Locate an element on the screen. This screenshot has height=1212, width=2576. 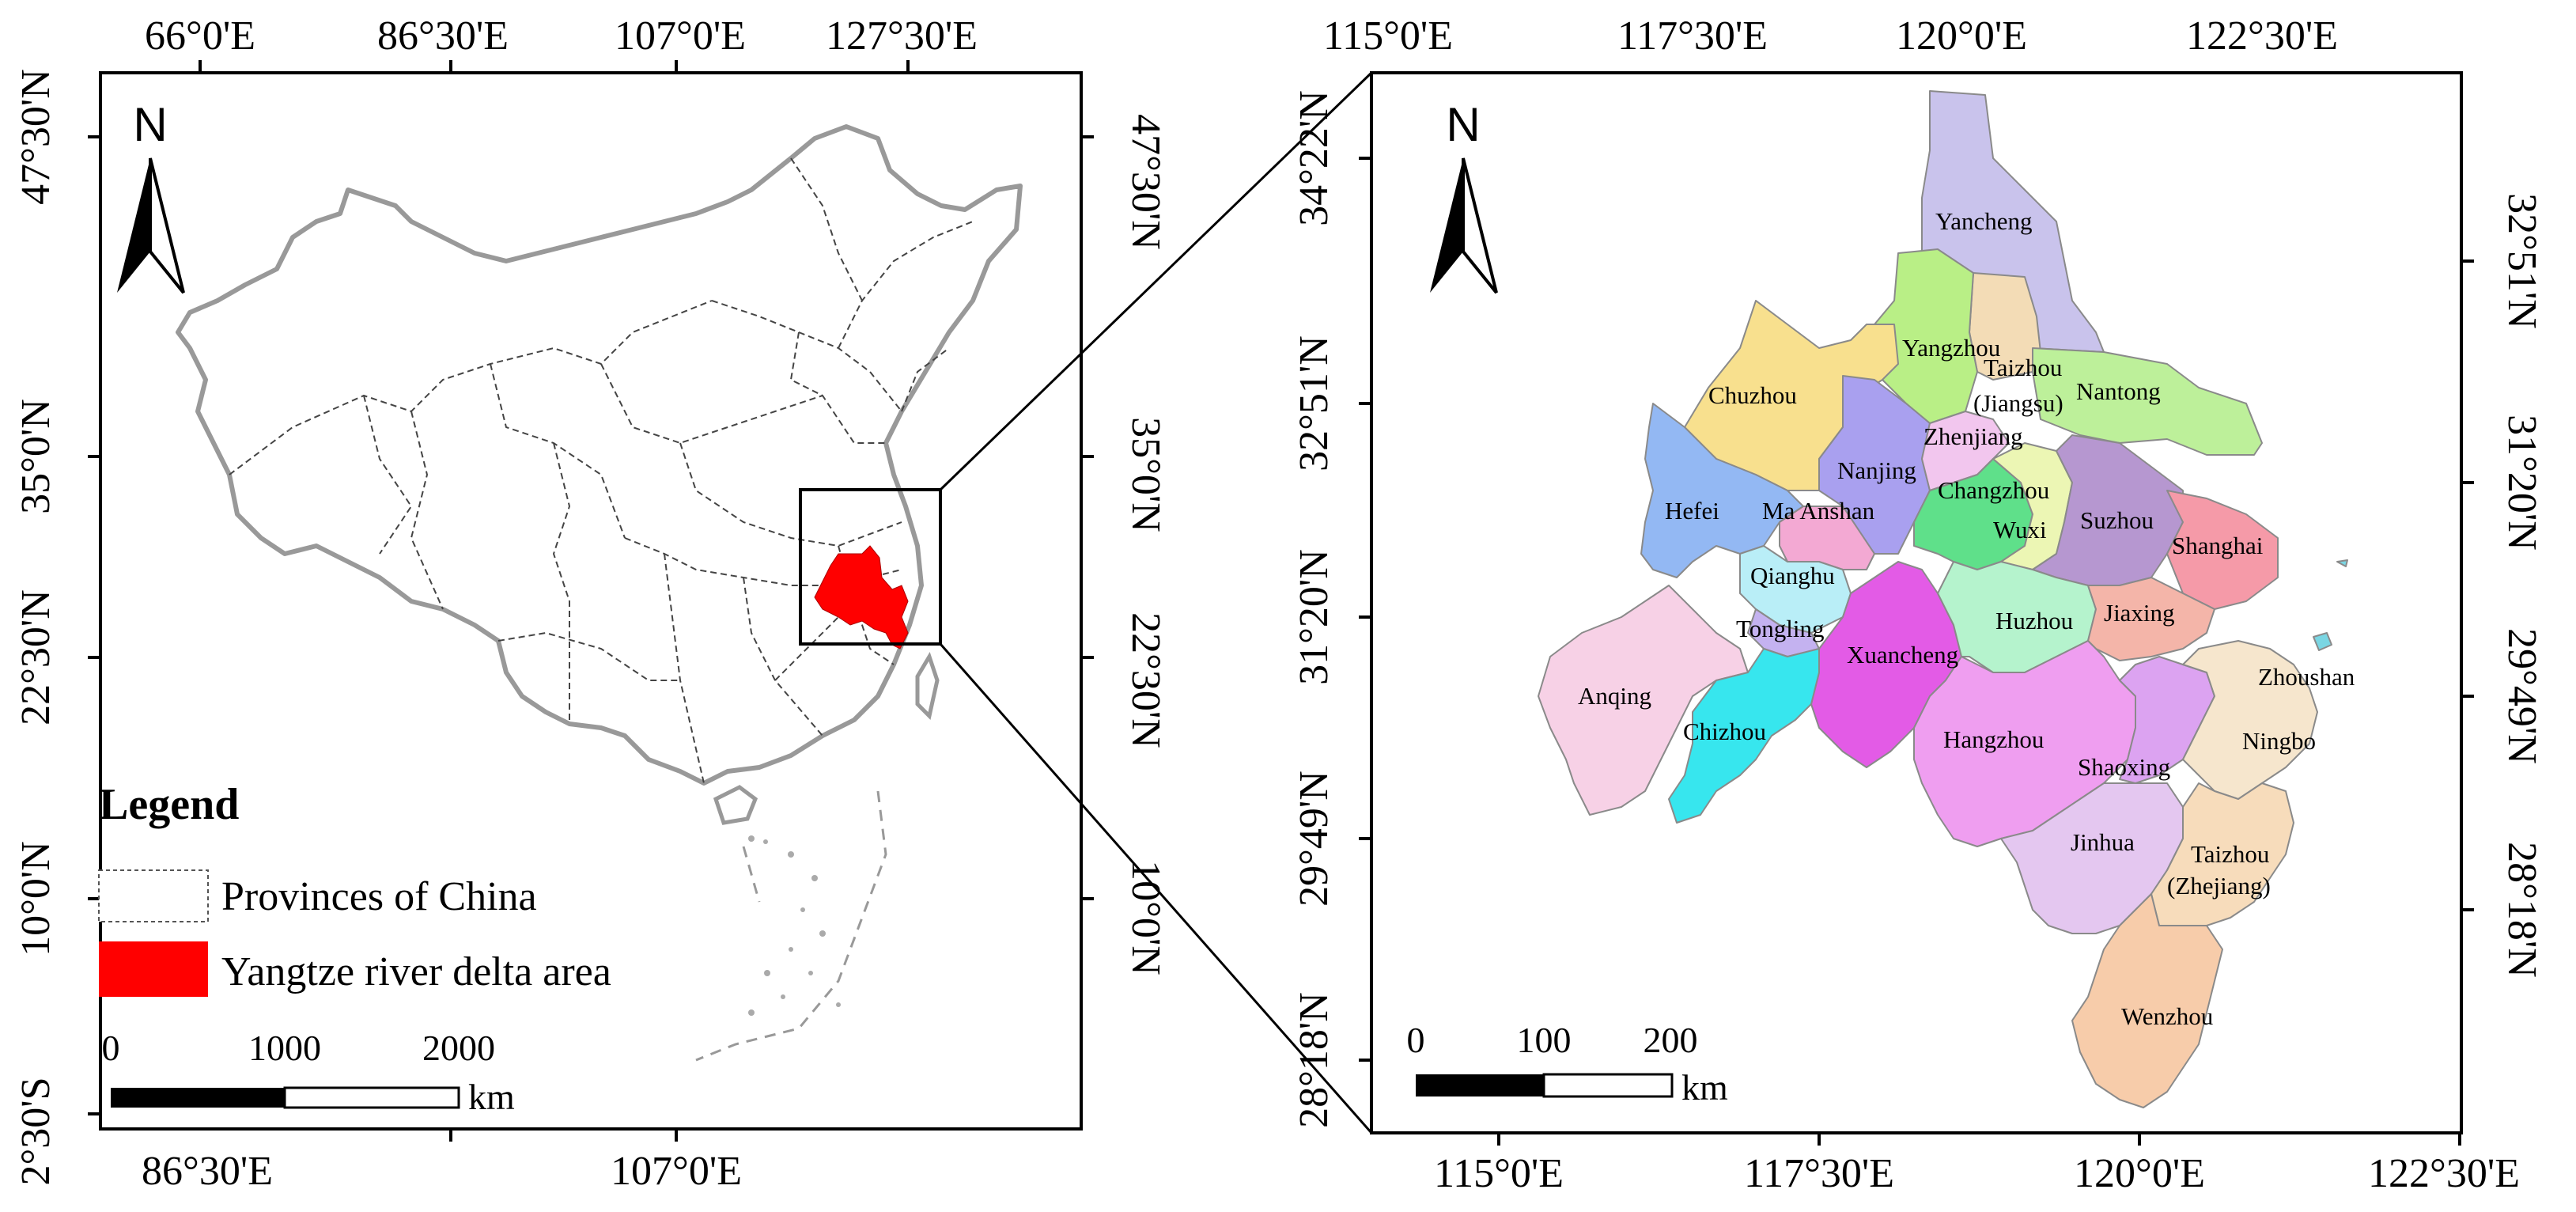
south-china-sea-dots is located at coordinates (794, 926).